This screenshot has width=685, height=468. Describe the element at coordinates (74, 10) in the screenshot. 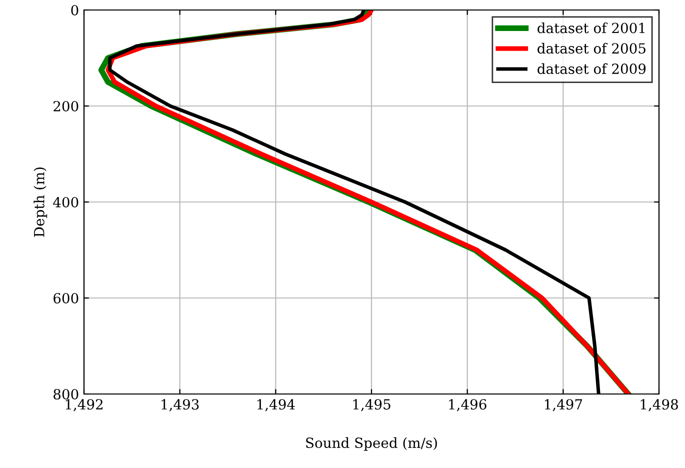

I see `y-tick-label: 0` at that location.